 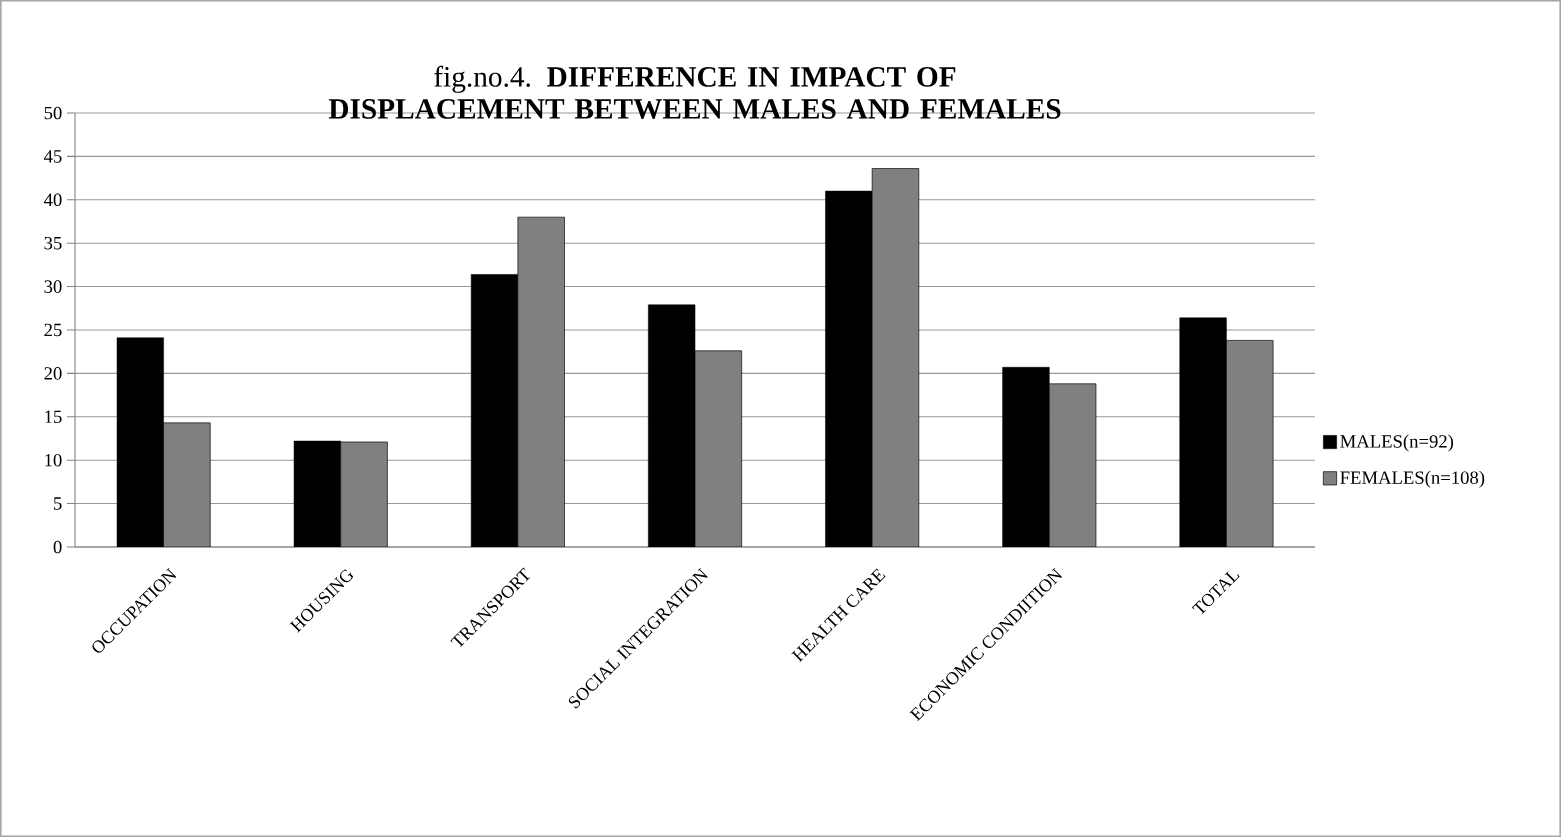 What do you see at coordinates (53, 243) in the screenshot?
I see `y-tick-label: 35` at bounding box center [53, 243].